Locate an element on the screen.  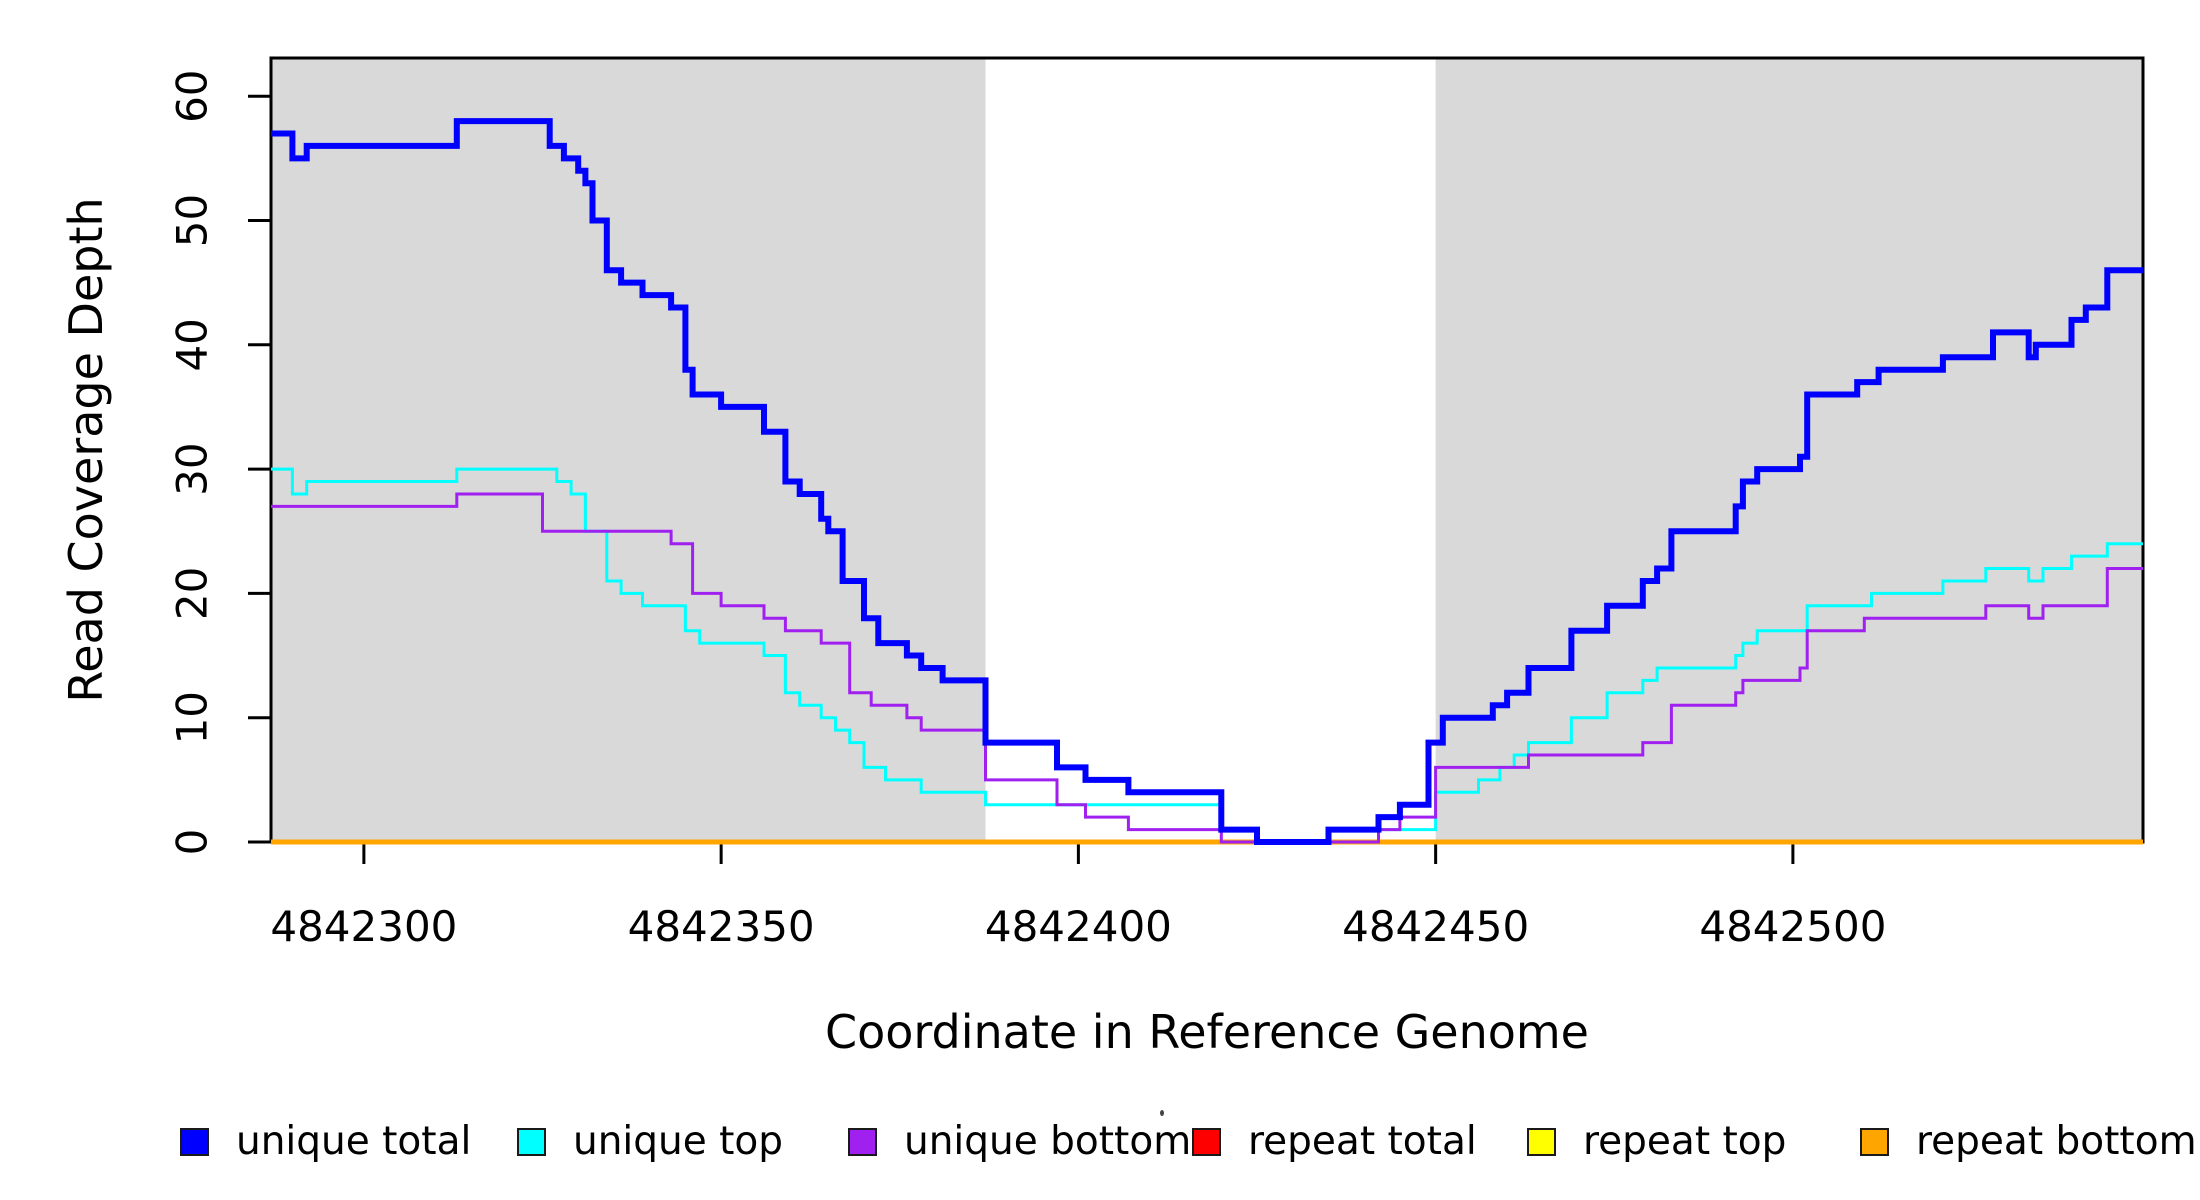
y-axis-title: Read Coverage Depth is located at coordinates (86, 450).